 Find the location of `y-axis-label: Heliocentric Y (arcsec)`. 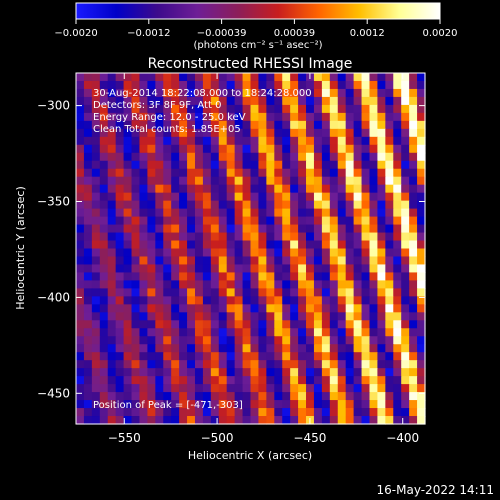

y-axis-label: Heliocentric Y (arcsec) is located at coordinates (20, 248).